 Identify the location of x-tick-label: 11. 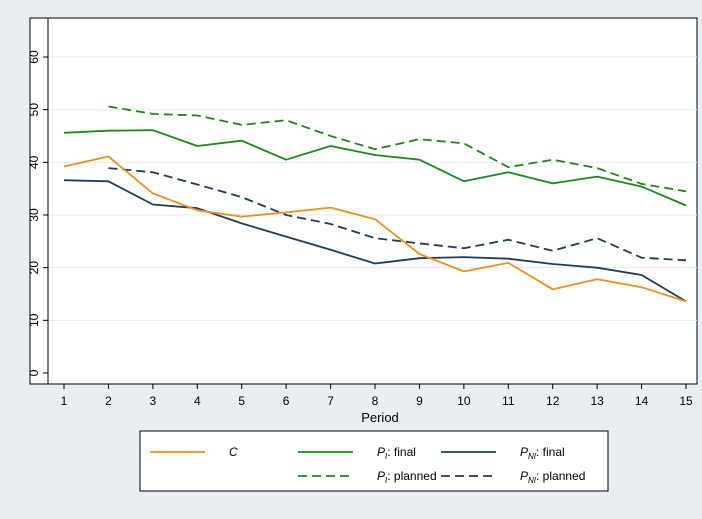
(508, 401).